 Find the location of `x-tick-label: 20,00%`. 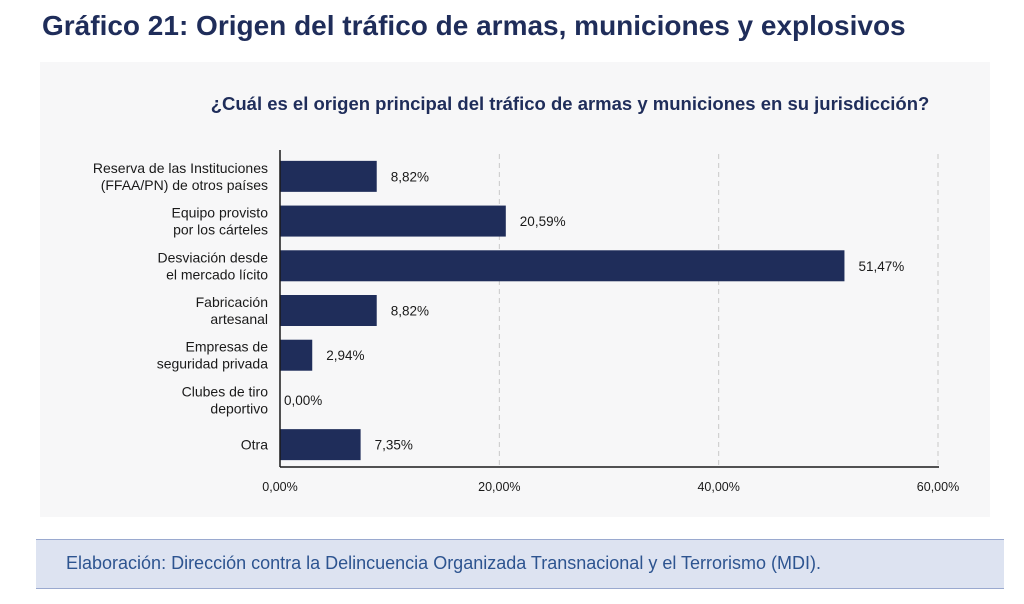

x-tick-label: 20,00% is located at coordinates (499, 487).